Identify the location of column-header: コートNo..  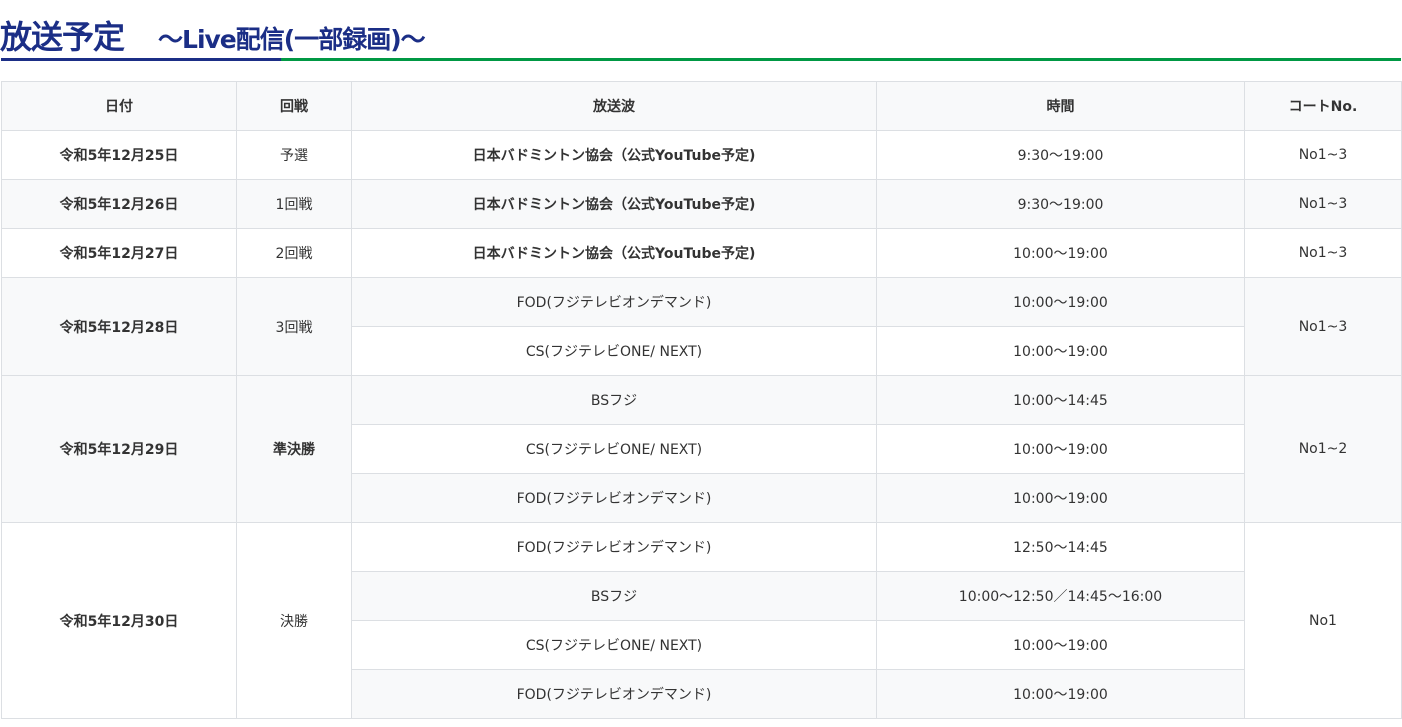
(1323, 106).